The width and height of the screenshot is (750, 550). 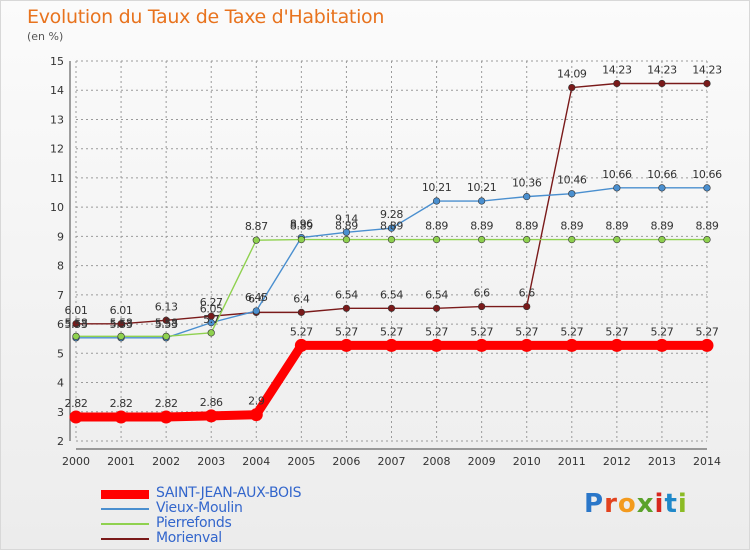 I want to click on legend-label: Vieux-Moulin, so click(x=199, y=508).